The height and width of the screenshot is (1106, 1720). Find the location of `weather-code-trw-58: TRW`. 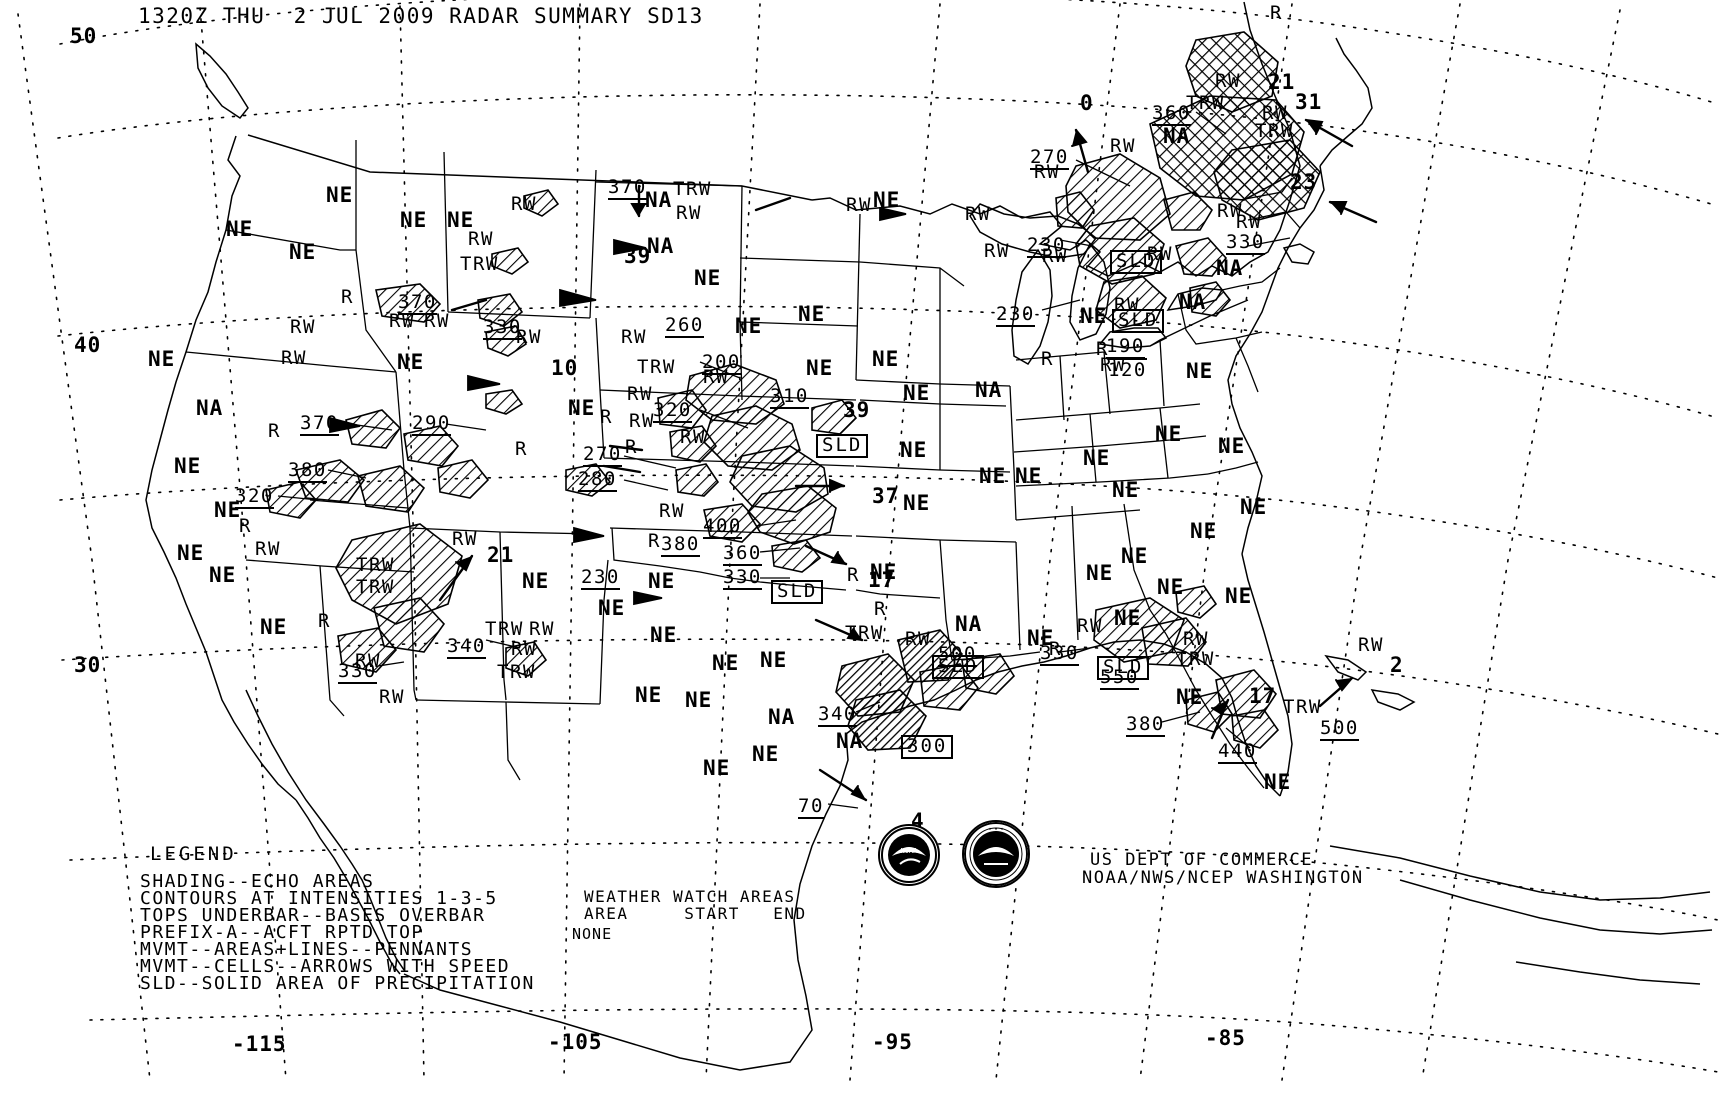

weather-code-trw-58: TRW is located at coordinates (375, 565).